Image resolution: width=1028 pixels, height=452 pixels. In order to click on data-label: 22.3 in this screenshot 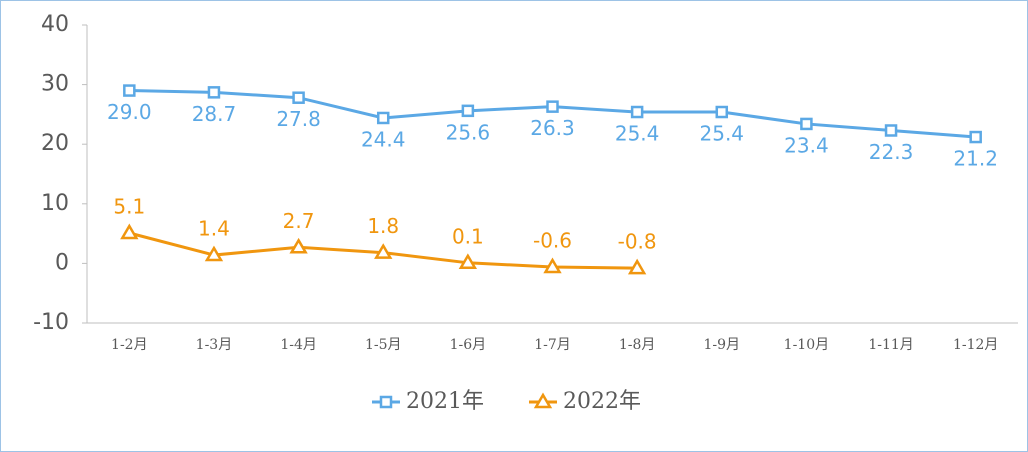, I will do `click(891, 152)`.